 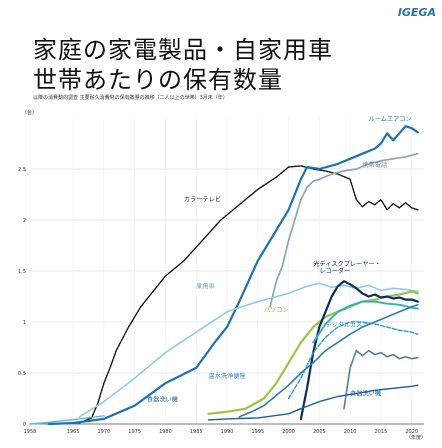 I want to click on y-tick-label: 0.5, so click(x=22, y=374).